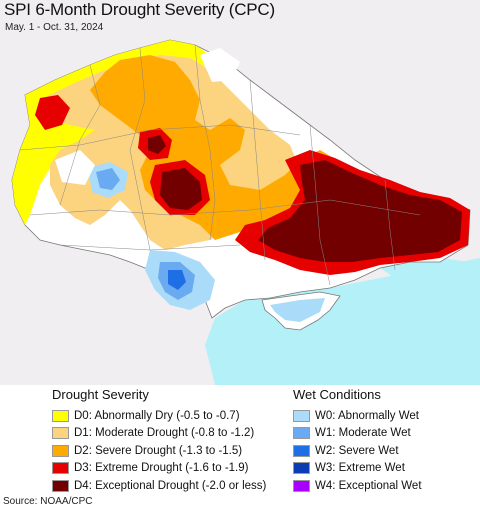  What do you see at coordinates (301, 485) in the screenshot?
I see `swatch-w4` at bounding box center [301, 485].